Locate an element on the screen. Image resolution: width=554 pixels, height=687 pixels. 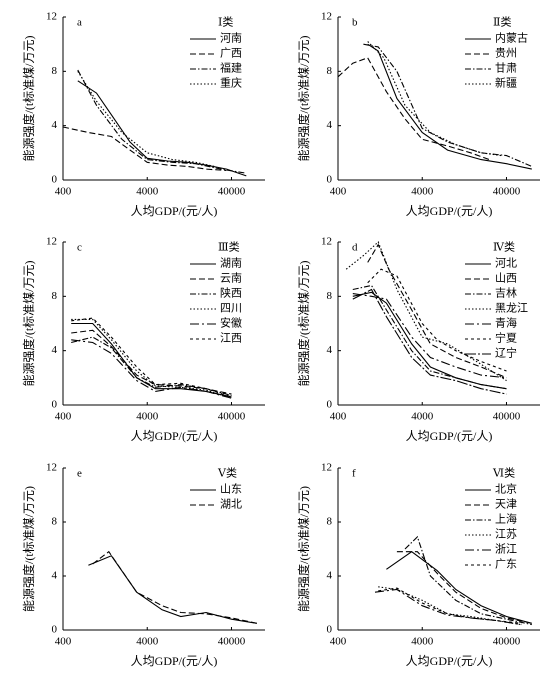
legend-label: 山东 is located at coordinates (231, 489).